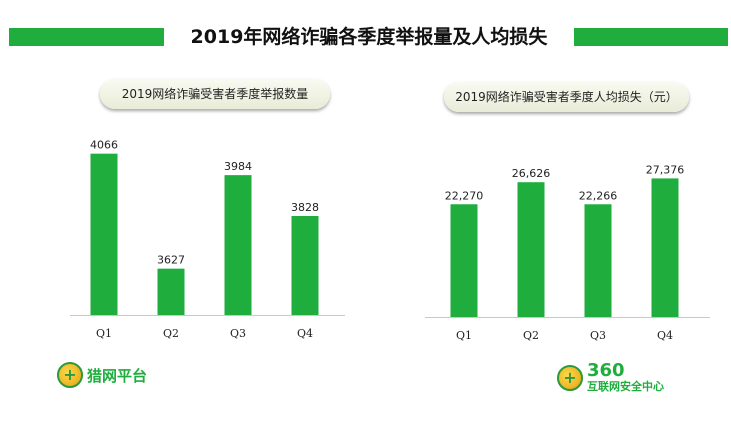  Describe the element at coordinates (215, 94) in the screenshot. I see `chart1-title: 2019网络诈骗受害者季度举报数量` at that location.